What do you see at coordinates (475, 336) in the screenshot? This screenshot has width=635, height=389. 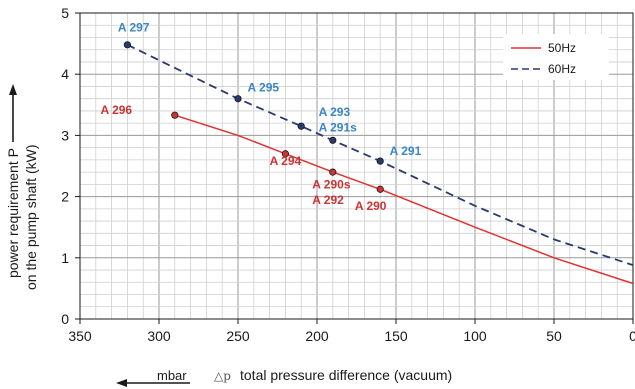 I see `x-tick-label: 100` at bounding box center [475, 336].